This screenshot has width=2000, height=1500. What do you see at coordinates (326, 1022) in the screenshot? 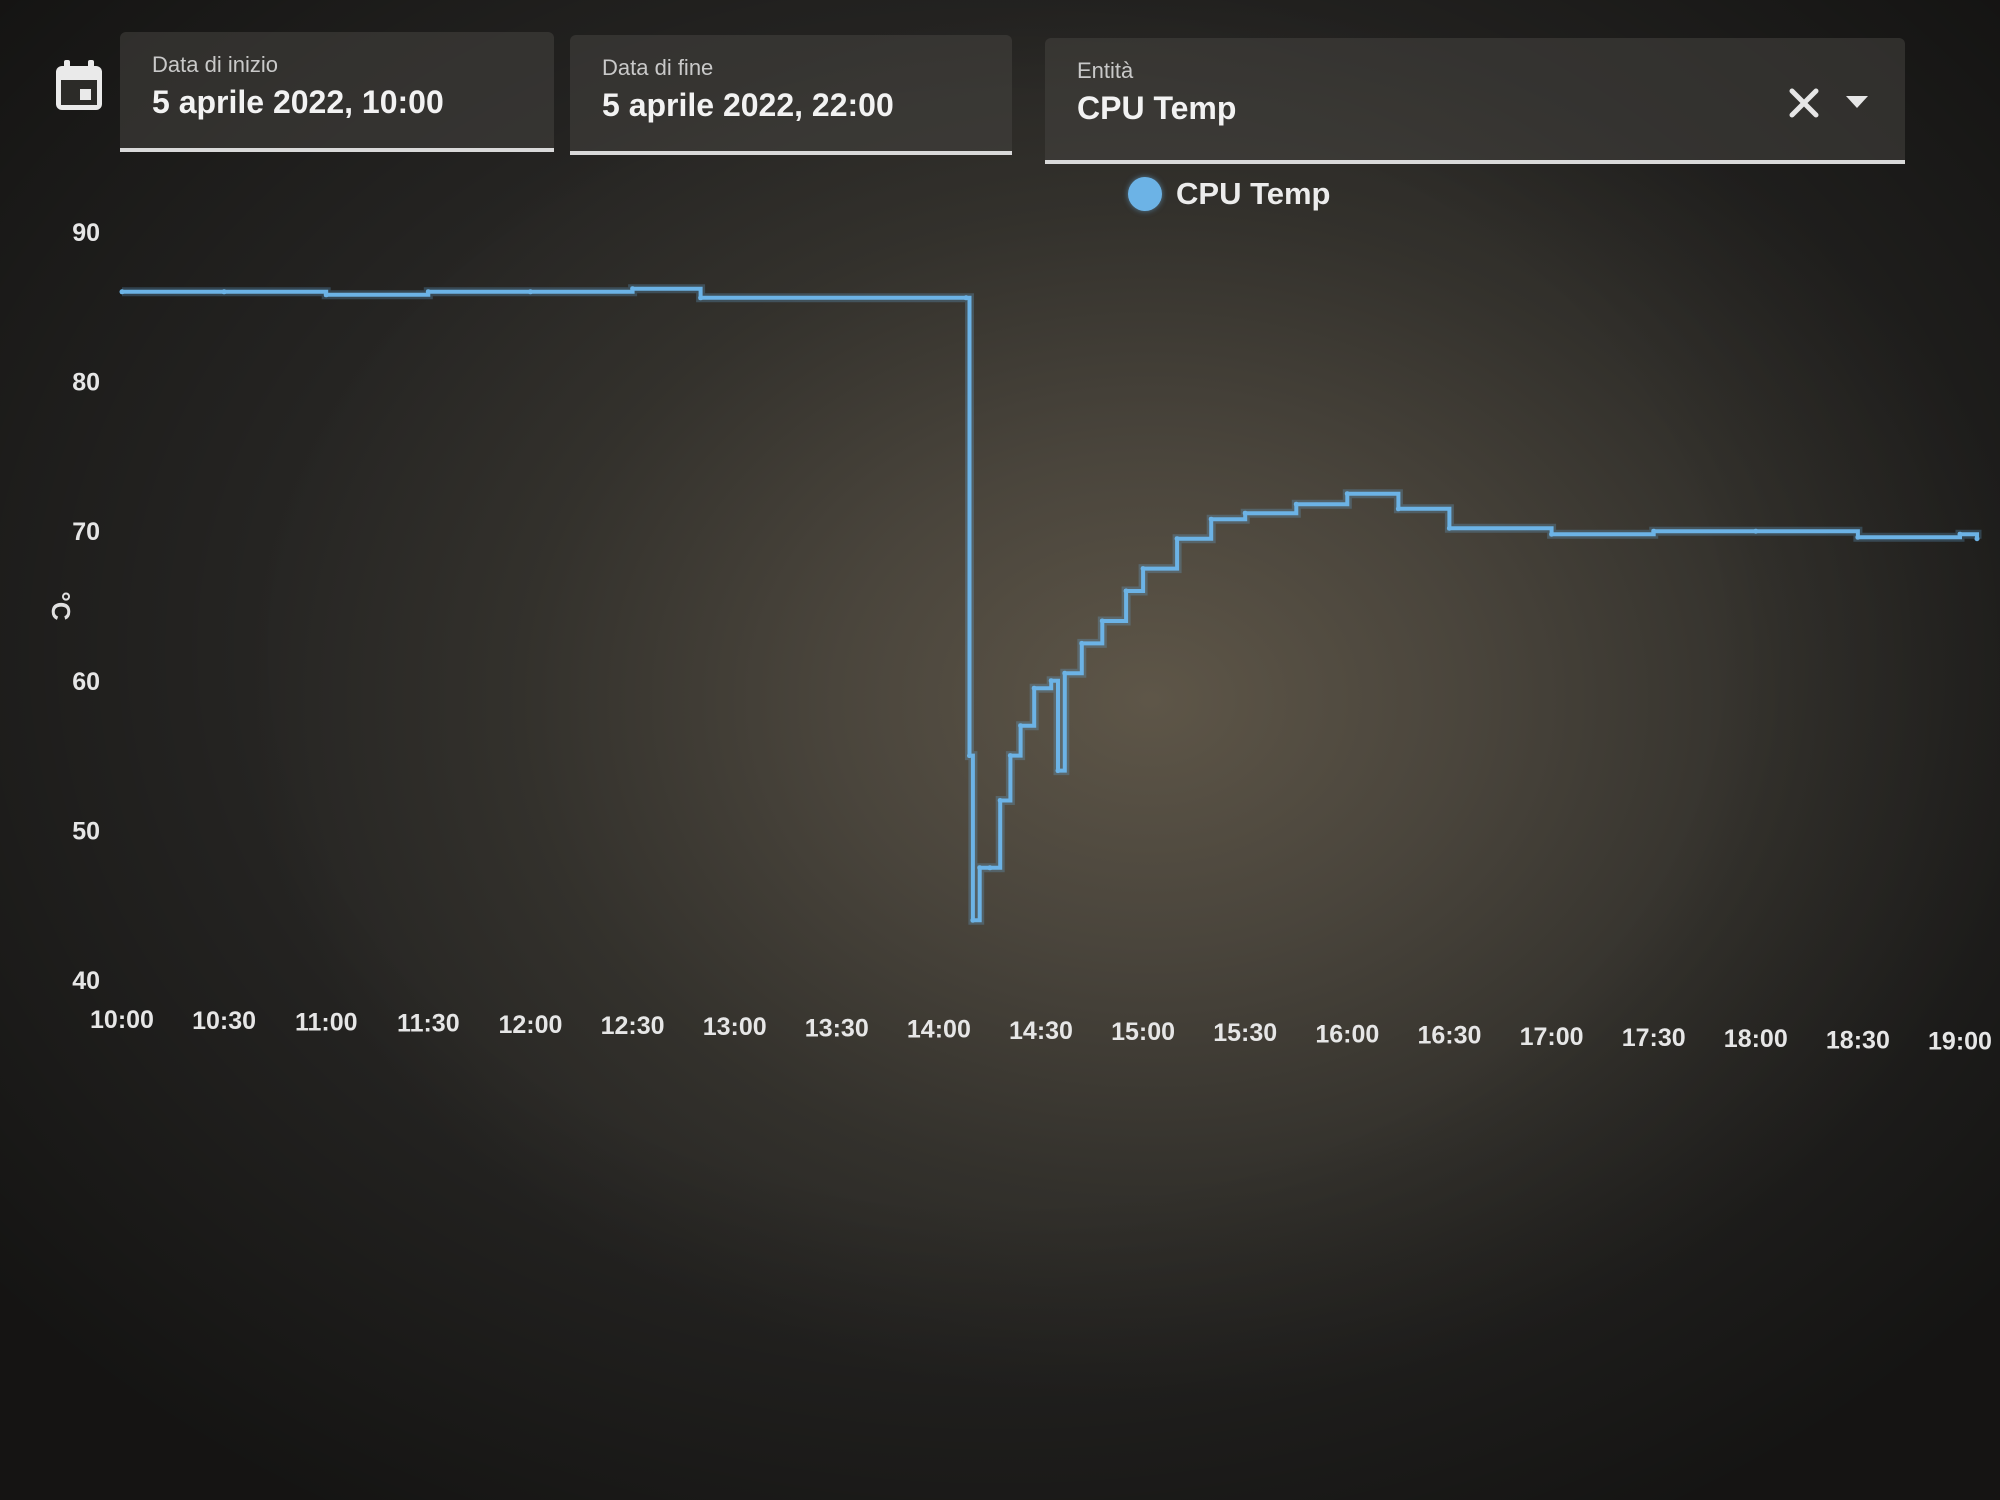
I see `x-tick-label: 11:00` at bounding box center [326, 1022].